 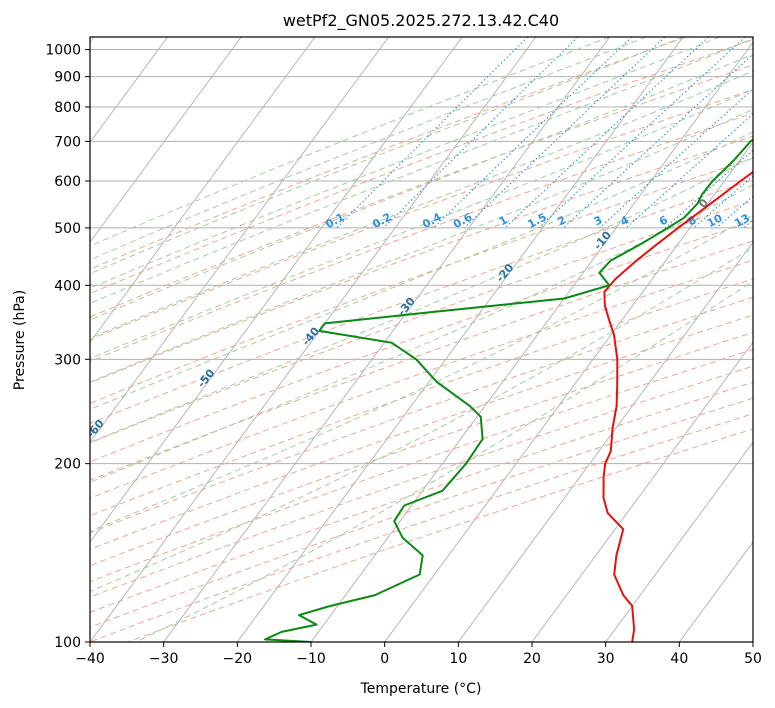 What do you see at coordinates (67, 229) in the screenshot?
I see `y-tick-label: 500` at bounding box center [67, 229].